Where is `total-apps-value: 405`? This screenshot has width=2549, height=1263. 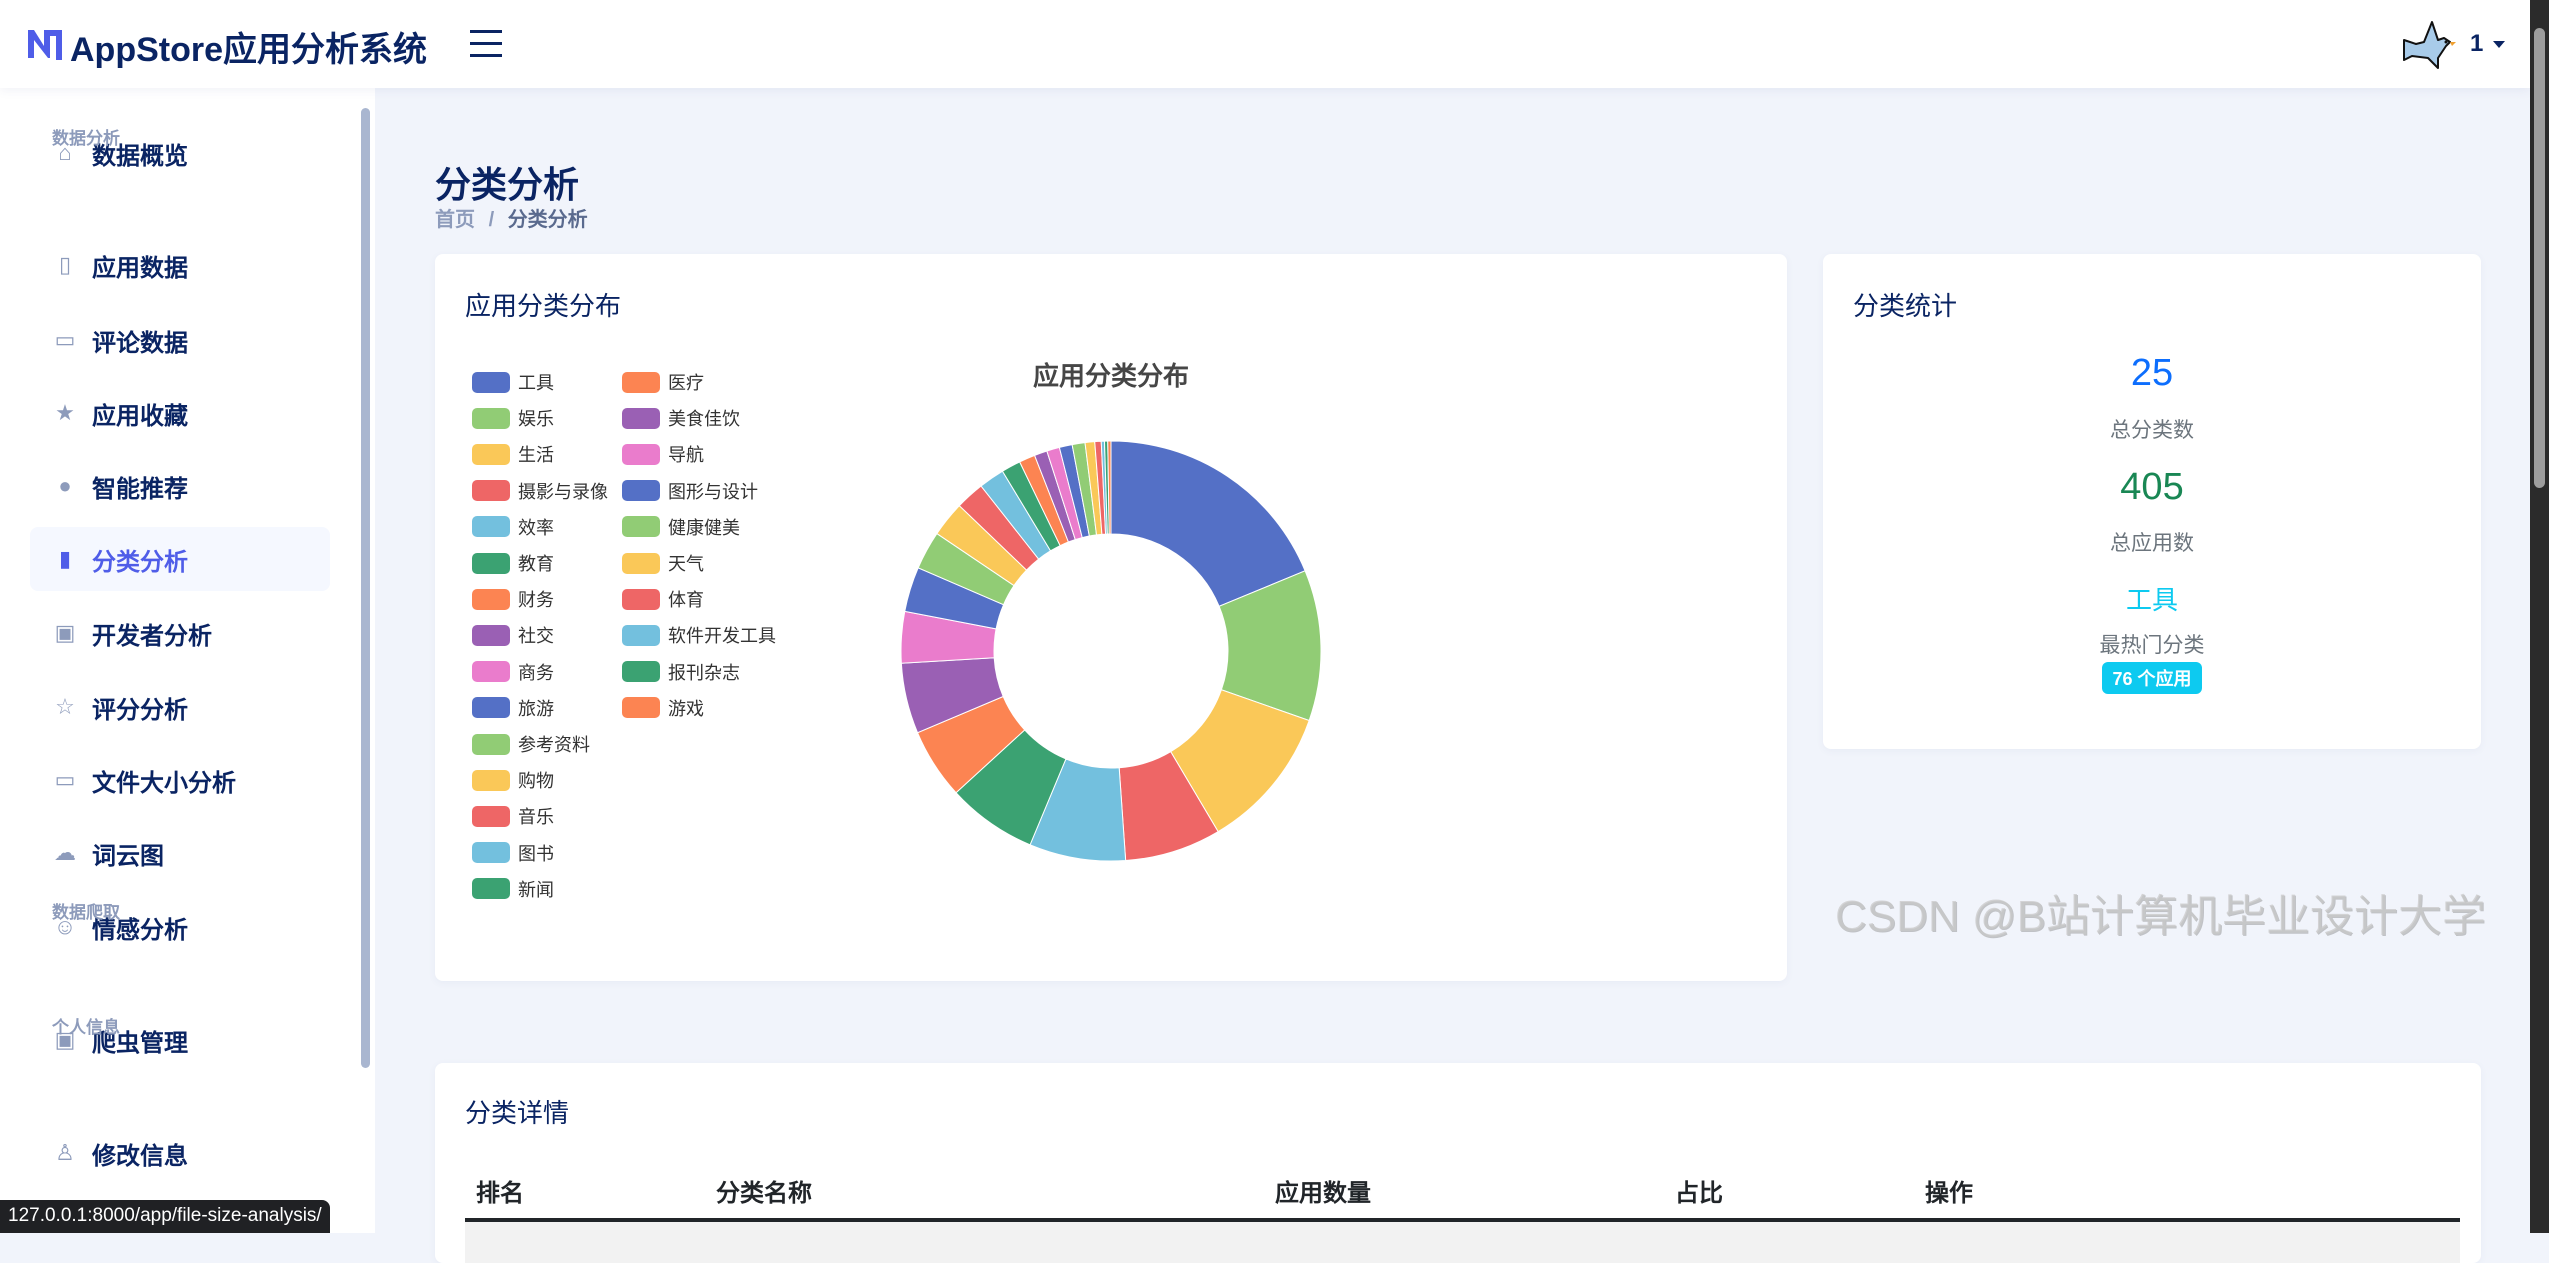 total-apps-value: 405 is located at coordinates (2152, 487).